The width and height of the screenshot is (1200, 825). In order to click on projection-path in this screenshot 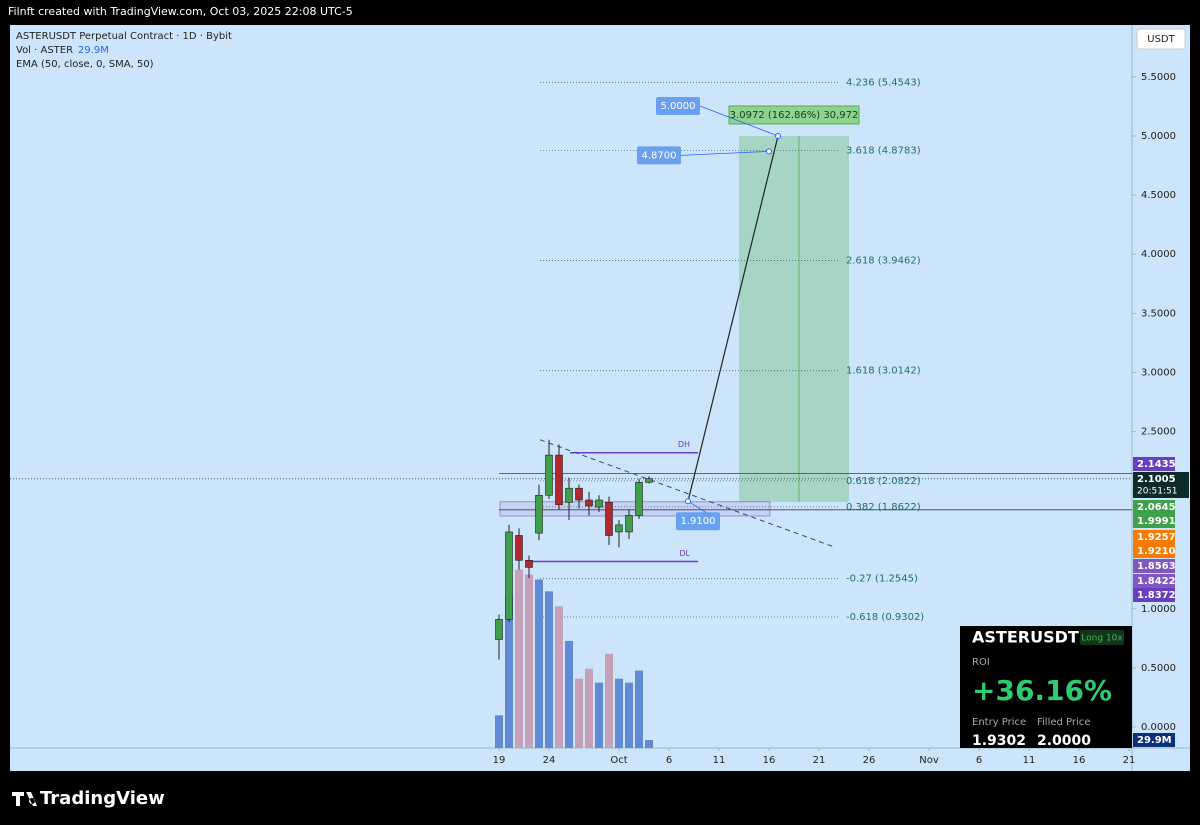, I will do `click(733, 318)`.